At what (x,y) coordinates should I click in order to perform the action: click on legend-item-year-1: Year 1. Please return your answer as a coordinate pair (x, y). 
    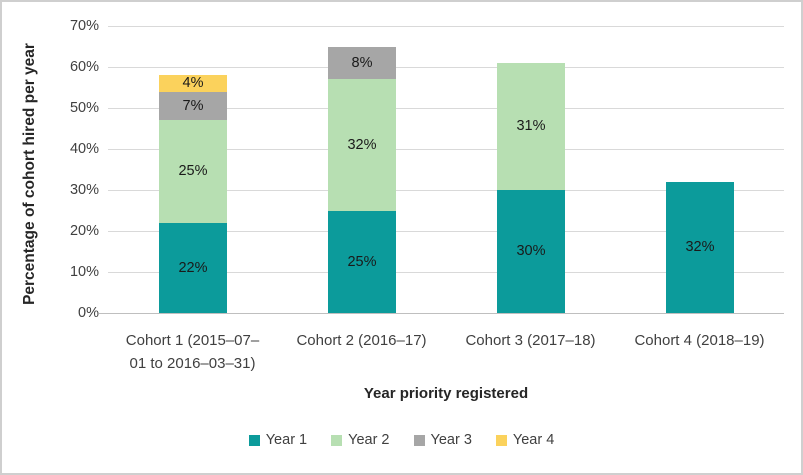
    Looking at the image, I should click on (278, 440).